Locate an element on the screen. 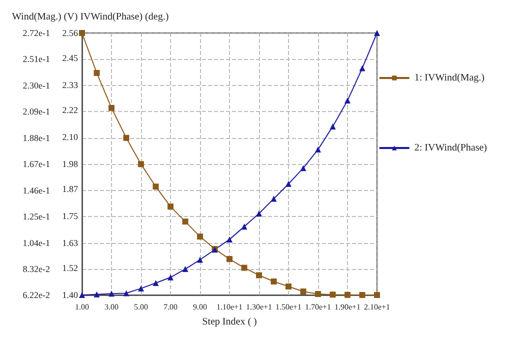 The width and height of the screenshot is (505, 340). legend-label: 2: IVWind(Phase) is located at coordinates (451, 148).